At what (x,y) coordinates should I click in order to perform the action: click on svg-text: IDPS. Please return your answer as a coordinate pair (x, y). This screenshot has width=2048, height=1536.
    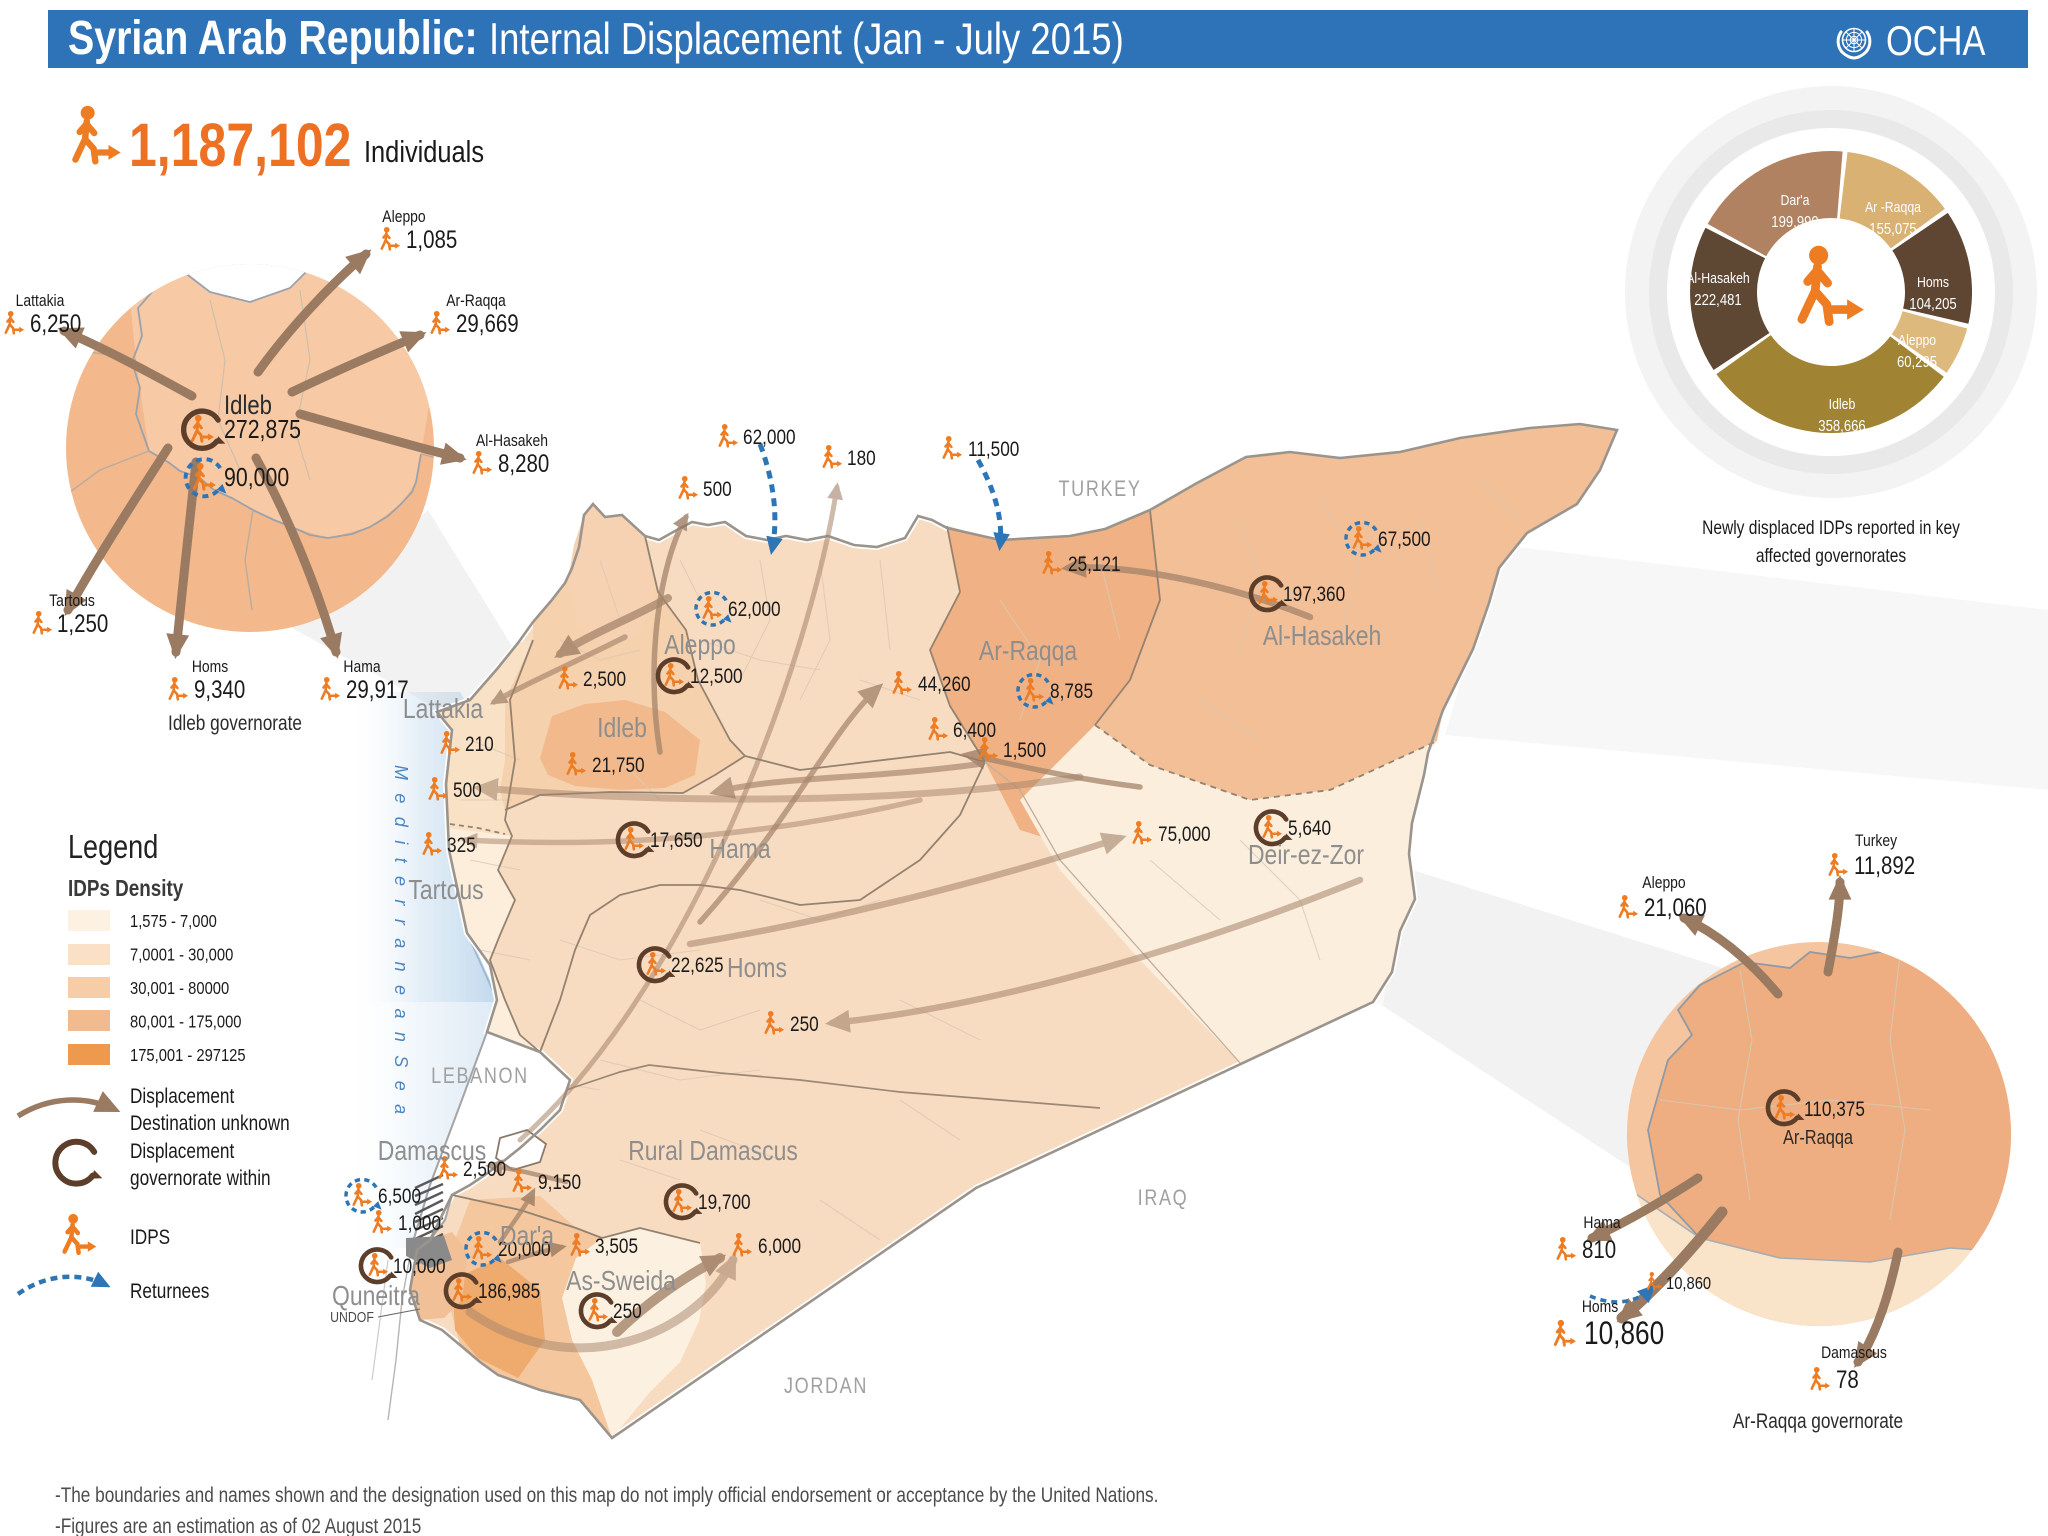
    Looking at the image, I should click on (150, 1238).